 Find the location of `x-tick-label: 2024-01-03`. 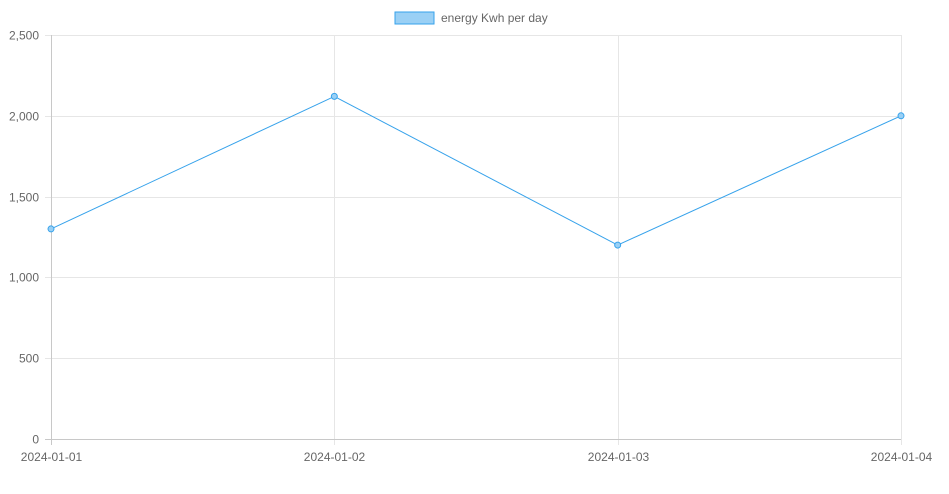

x-tick-label: 2024-01-03 is located at coordinates (619, 457).